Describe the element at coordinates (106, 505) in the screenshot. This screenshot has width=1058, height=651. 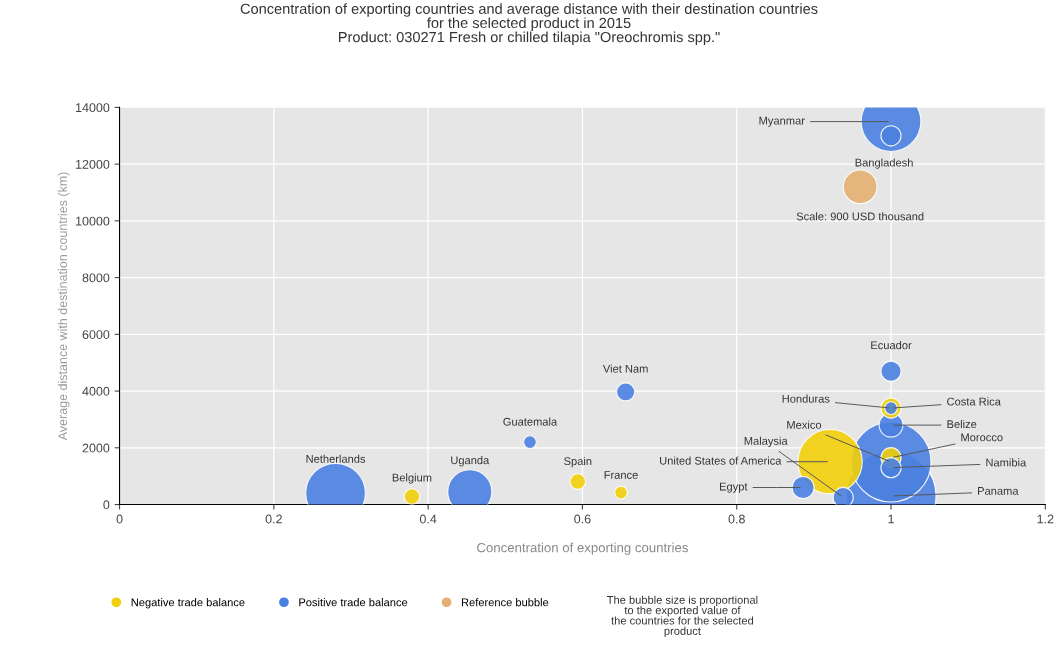
I see `y-tick-label: 0` at that location.